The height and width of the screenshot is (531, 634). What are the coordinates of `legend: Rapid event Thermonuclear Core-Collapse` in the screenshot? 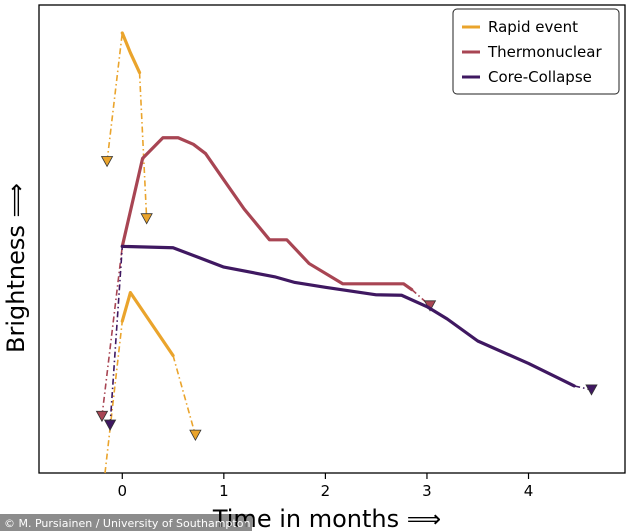 It's located at (536, 51).